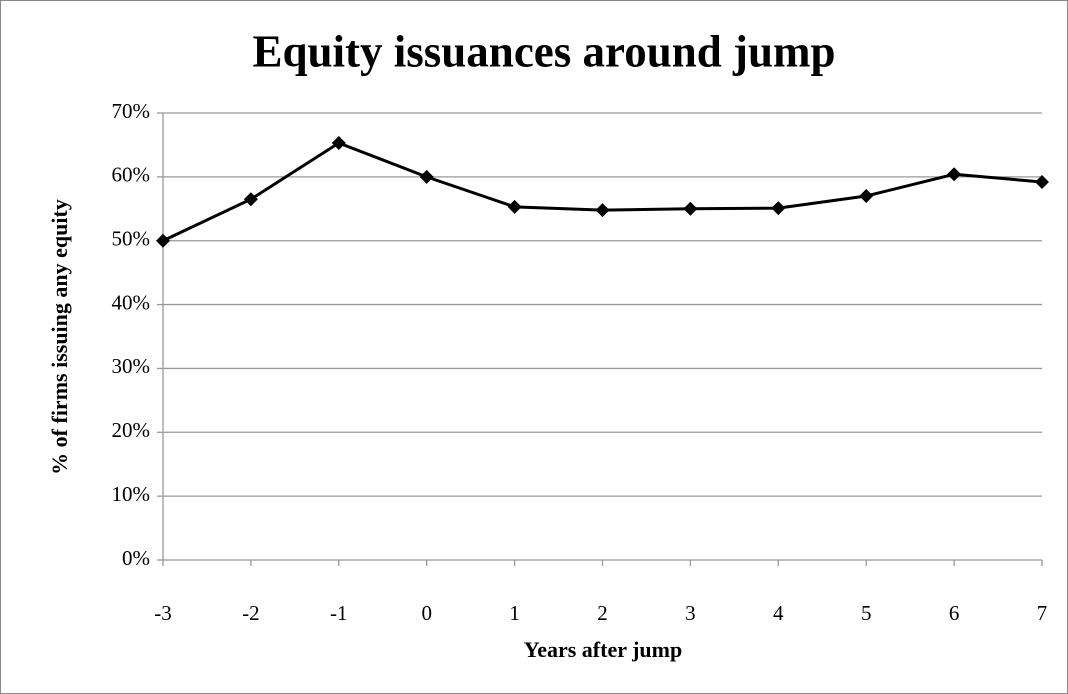 This screenshot has width=1068, height=694. I want to click on y-tick-label: 60%, so click(131, 175).